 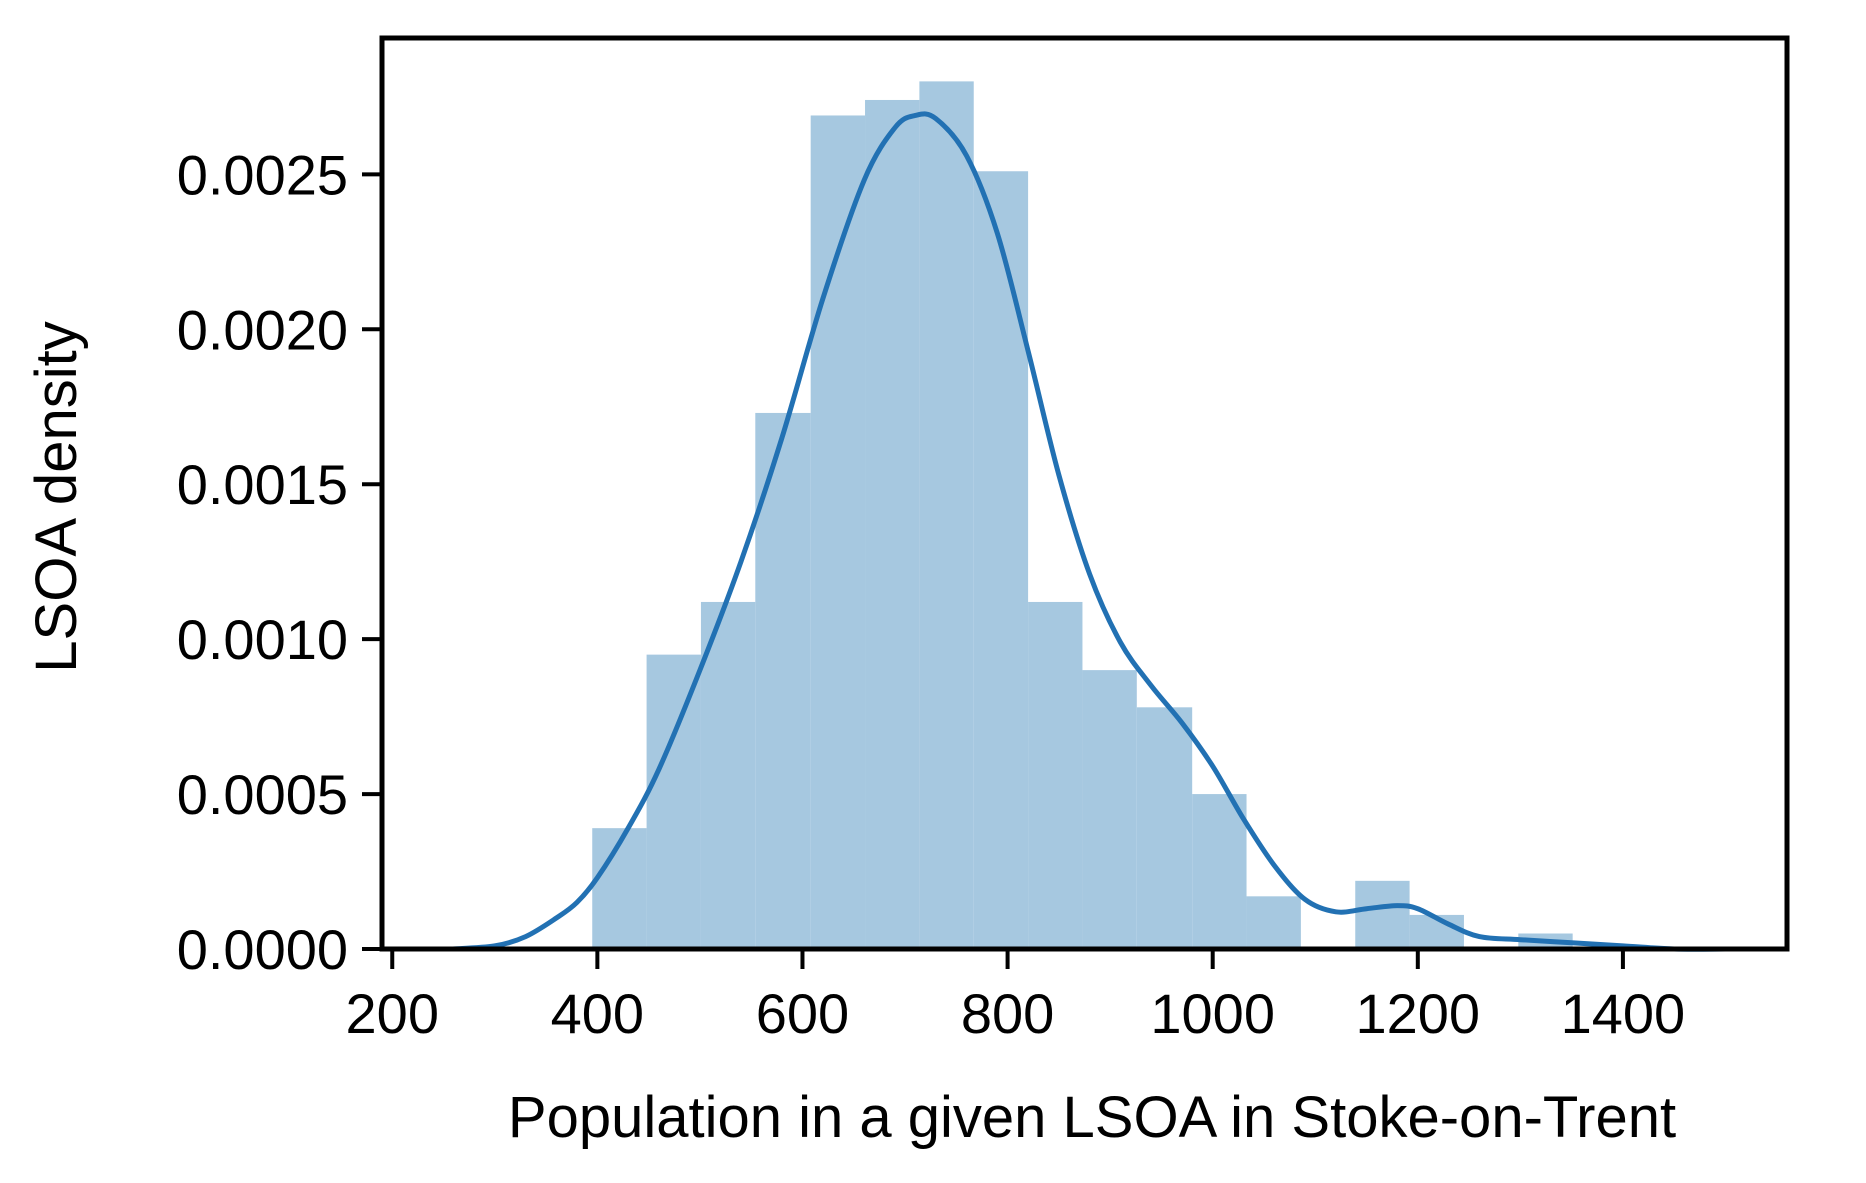 I want to click on y-tick-label: 0.0015, so click(x=262, y=484).